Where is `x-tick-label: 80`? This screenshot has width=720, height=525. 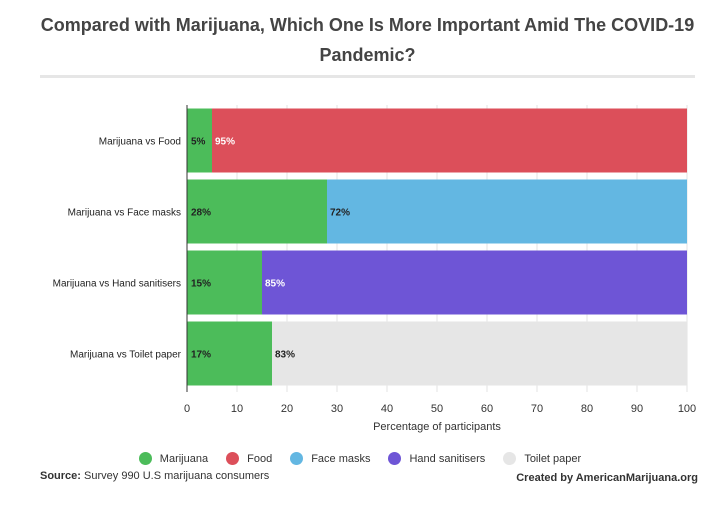 x-tick-label: 80 is located at coordinates (587, 409).